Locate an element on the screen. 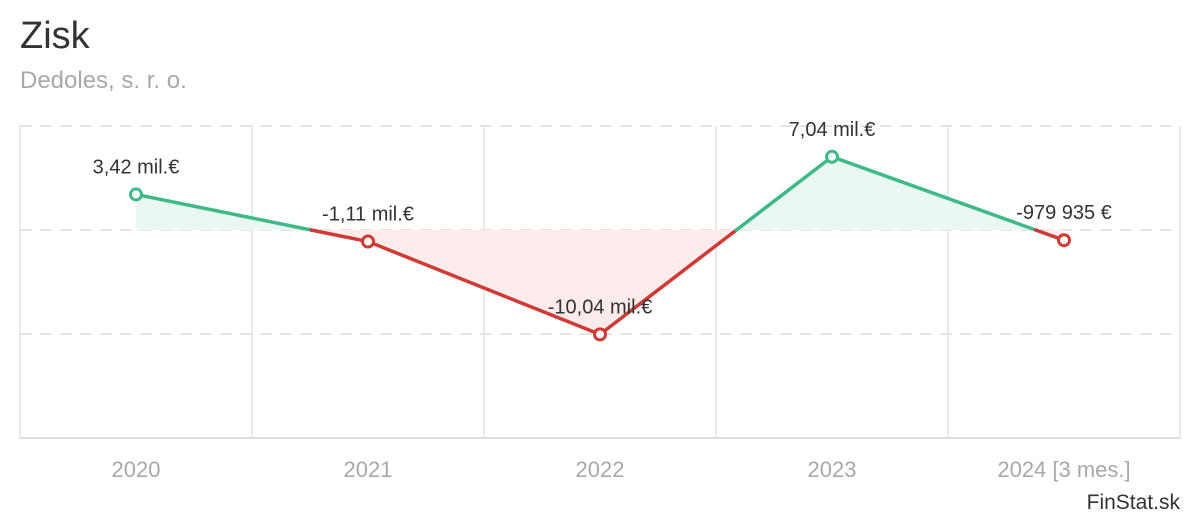 Image resolution: width=1200 pixels, height=520 pixels. x-tick-label-2021: 2021 is located at coordinates (368, 469).